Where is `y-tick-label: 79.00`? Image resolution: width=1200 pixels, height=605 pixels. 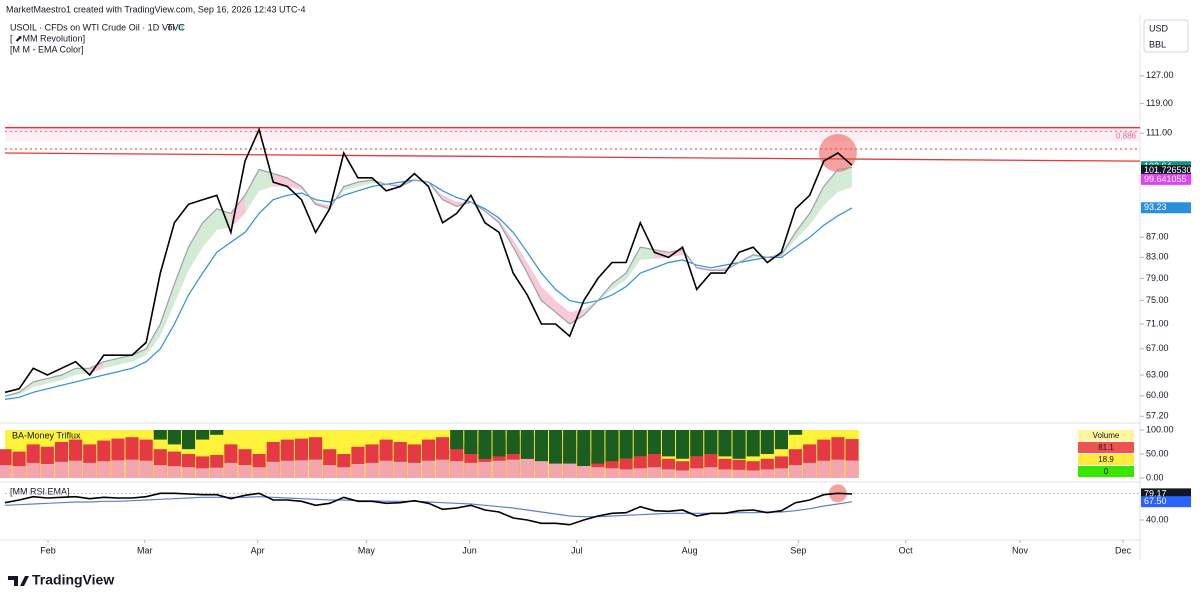
y-tick-label: 79.00 is located at coordinates (1157, 278).